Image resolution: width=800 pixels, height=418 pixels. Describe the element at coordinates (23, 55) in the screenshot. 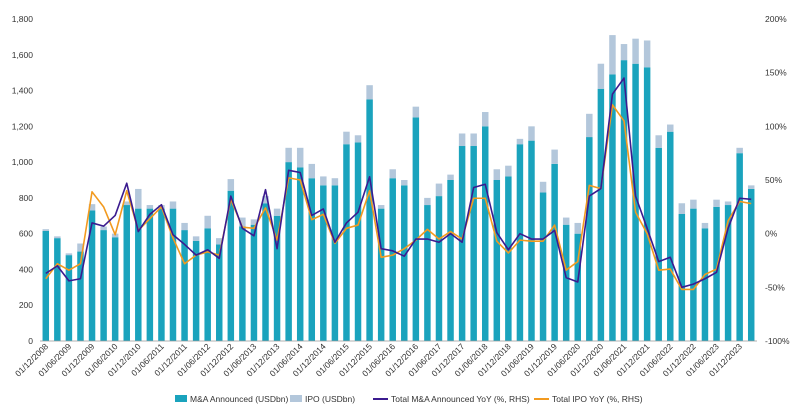

I see `y-tick-label: 1,600` at that location.